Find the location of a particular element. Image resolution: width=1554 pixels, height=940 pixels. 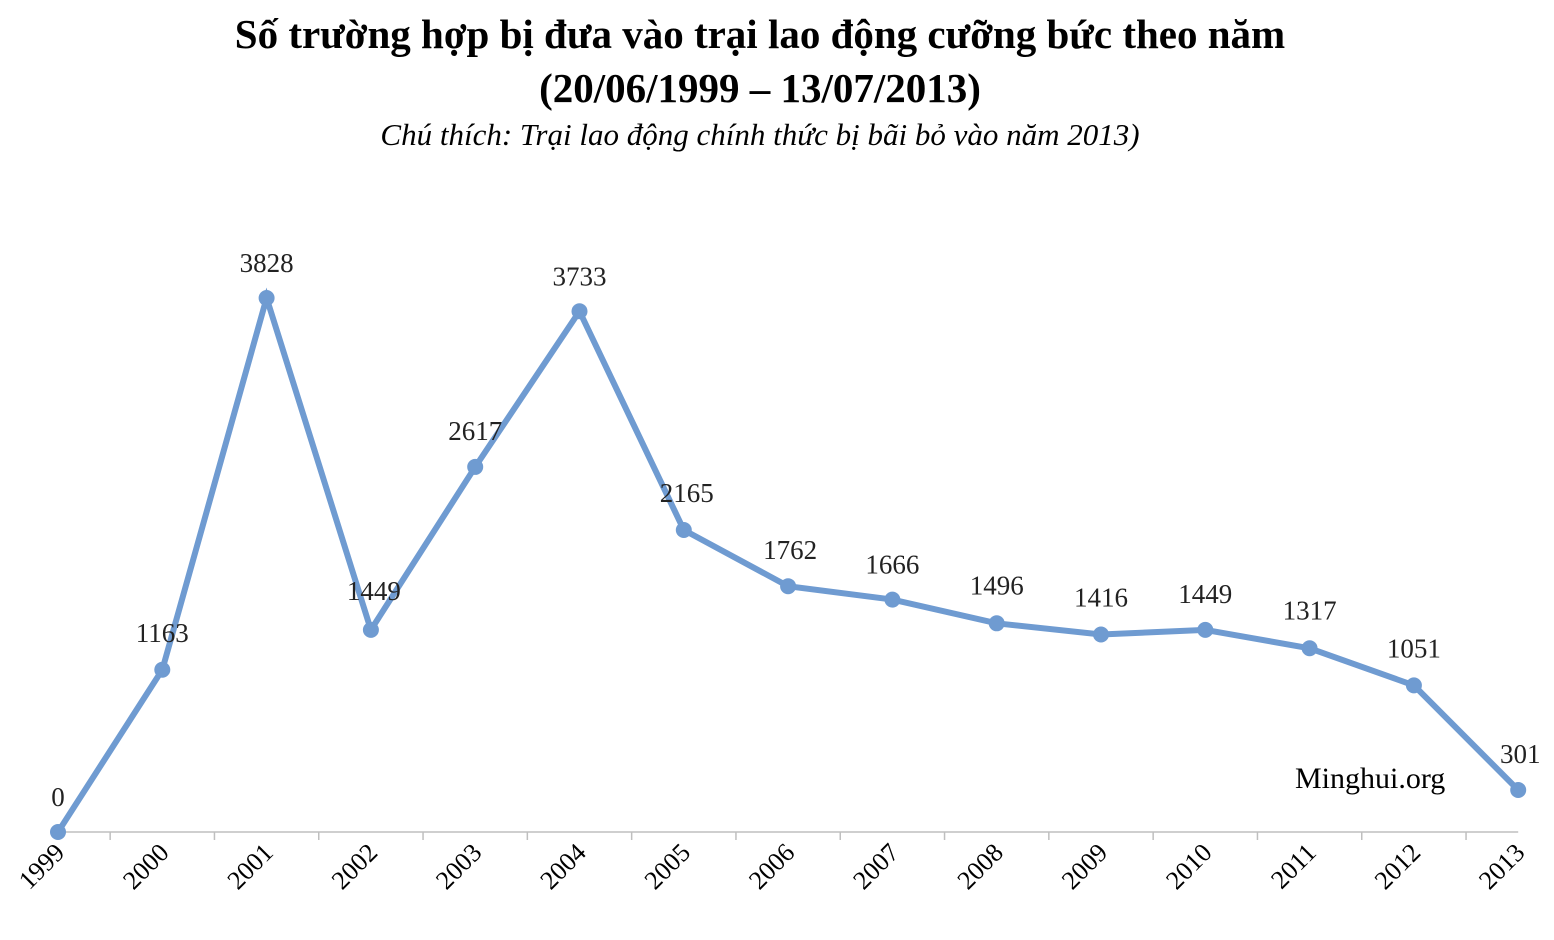

data-point-2005 is located at coordinates (683, 529).